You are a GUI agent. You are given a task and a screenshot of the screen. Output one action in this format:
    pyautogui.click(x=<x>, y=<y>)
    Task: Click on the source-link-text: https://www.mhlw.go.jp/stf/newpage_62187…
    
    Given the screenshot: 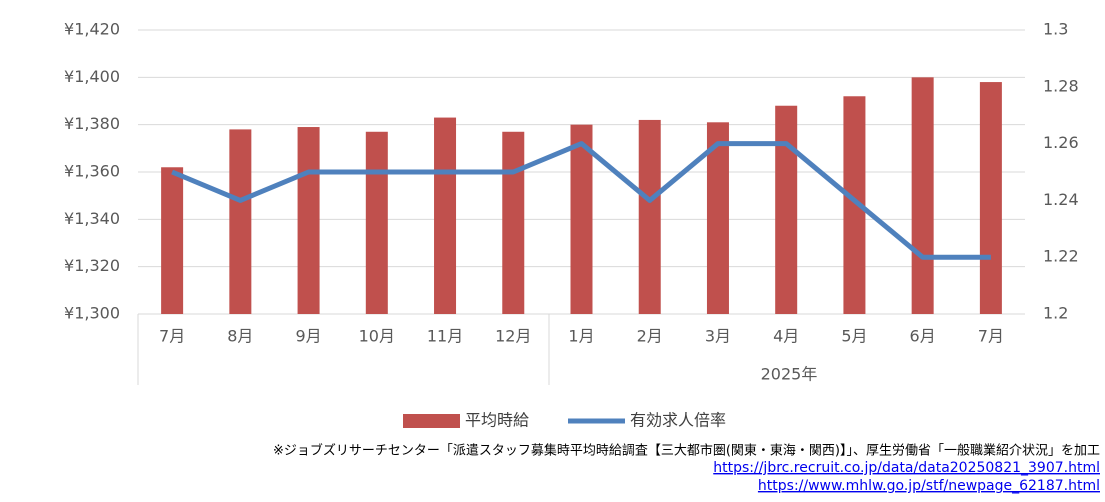 What is the action you would take?
    pyautogui.click(x=929, y=486)
    